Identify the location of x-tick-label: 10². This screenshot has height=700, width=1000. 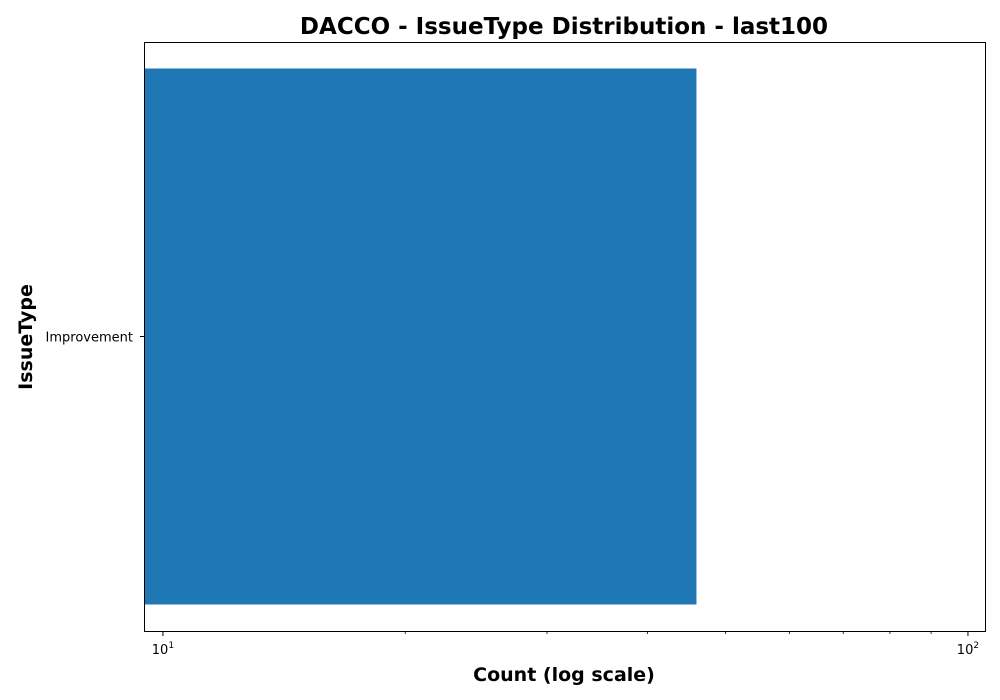
(968, 649).